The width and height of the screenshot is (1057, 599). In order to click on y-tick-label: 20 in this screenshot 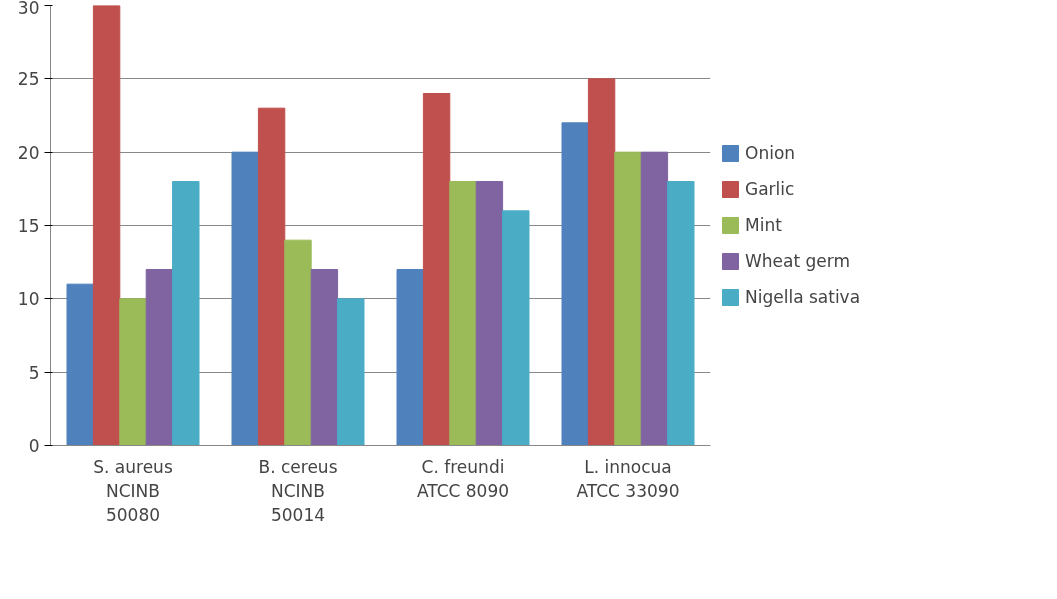, I will do `click(28, 152)`.